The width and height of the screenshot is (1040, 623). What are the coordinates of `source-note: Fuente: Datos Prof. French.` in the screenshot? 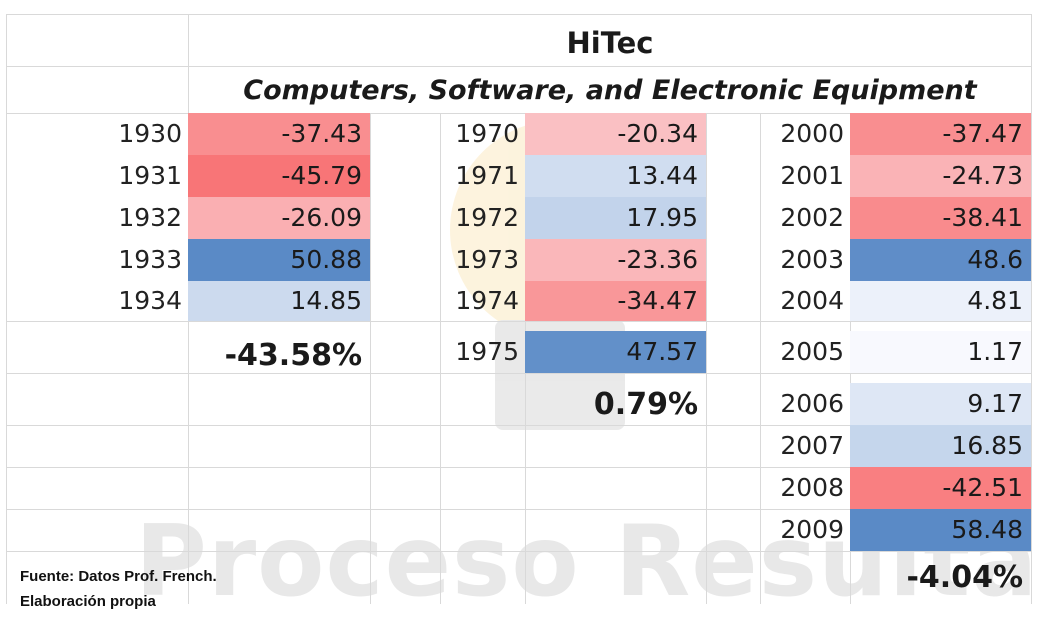 It's located at (118, 576).